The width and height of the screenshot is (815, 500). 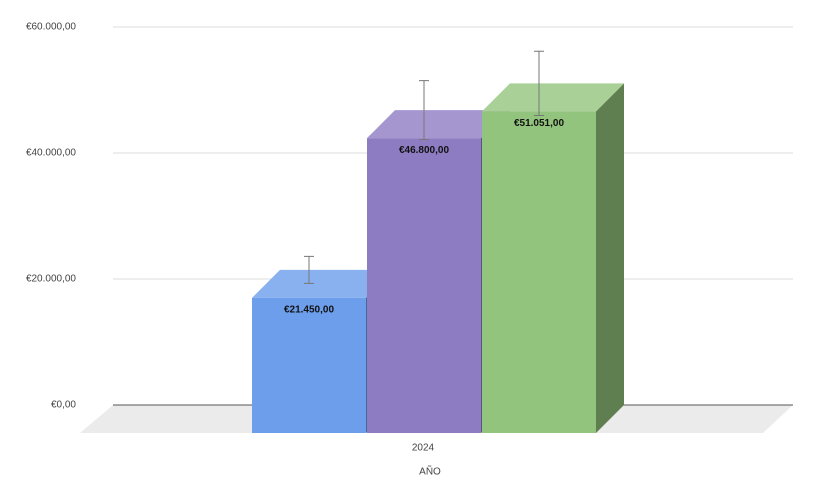 What do you see at coordinates (51, 27) in the screenshot?
I see `y-tick-label: €60.000,00` at bounding box center [51, 27].